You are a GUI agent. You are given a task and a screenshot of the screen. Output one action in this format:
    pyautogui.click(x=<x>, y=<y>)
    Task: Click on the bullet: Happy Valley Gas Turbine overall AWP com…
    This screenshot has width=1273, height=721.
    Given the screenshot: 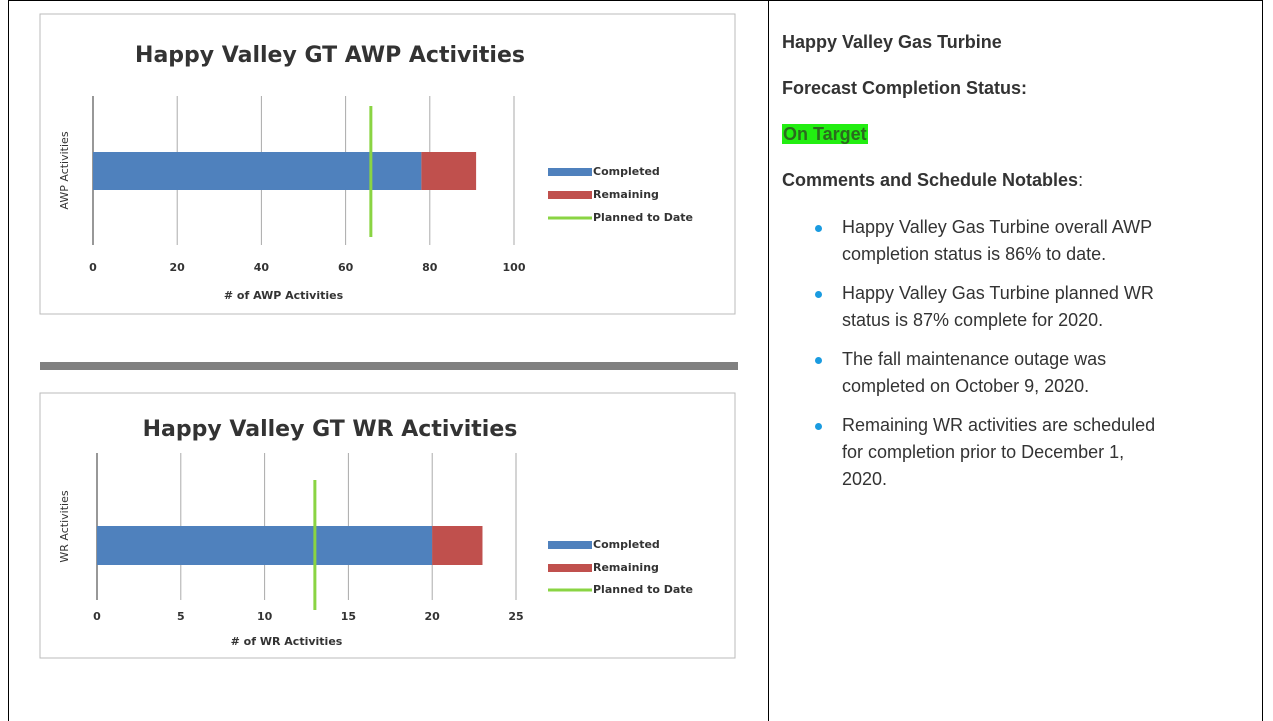 What is the action you would take?
    pyautogui.click(x=993, y=241)
    